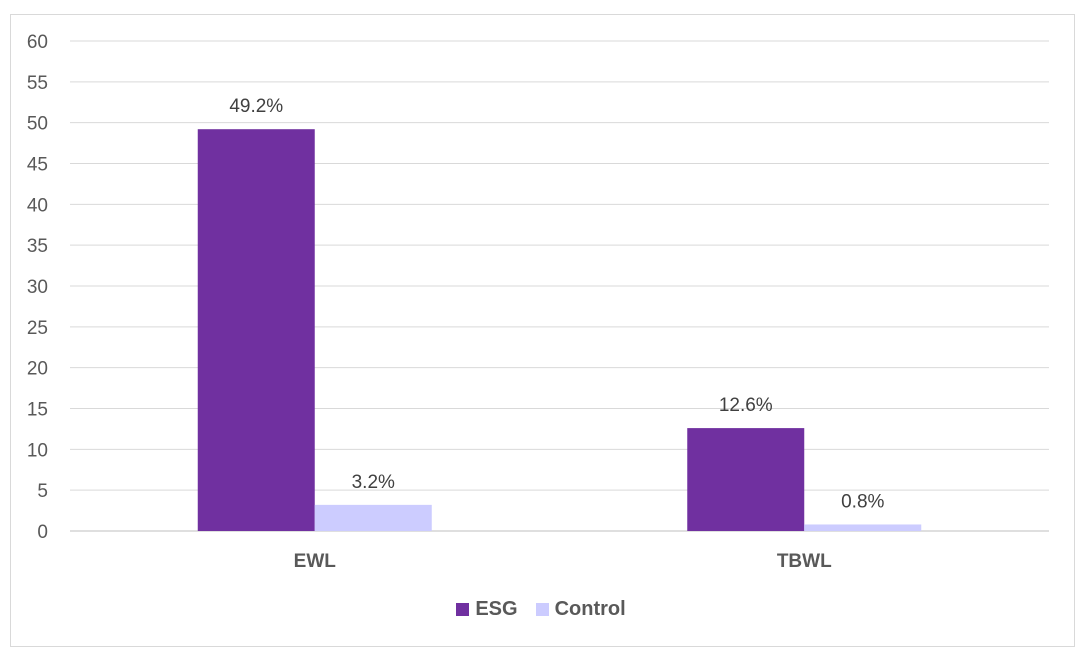 The width and height of the screenshot is (1082, 660). I want to click on data-label: 3.2%, so click(373, 482).